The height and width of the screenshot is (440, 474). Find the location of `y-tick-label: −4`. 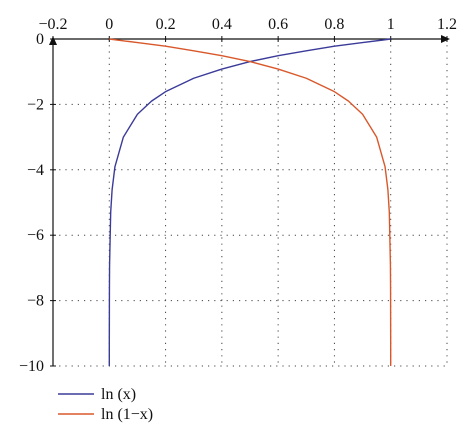

y-tick-label: −4 is located at coordinates (35, 170).